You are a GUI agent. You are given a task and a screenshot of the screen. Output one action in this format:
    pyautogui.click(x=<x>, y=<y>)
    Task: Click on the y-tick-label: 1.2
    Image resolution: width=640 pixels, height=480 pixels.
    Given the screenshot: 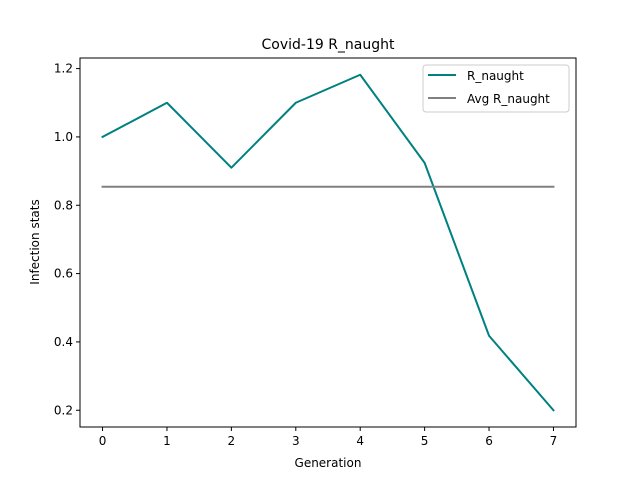 What is the action you would take?
    pyautogui.click(x=63, y=69)
    